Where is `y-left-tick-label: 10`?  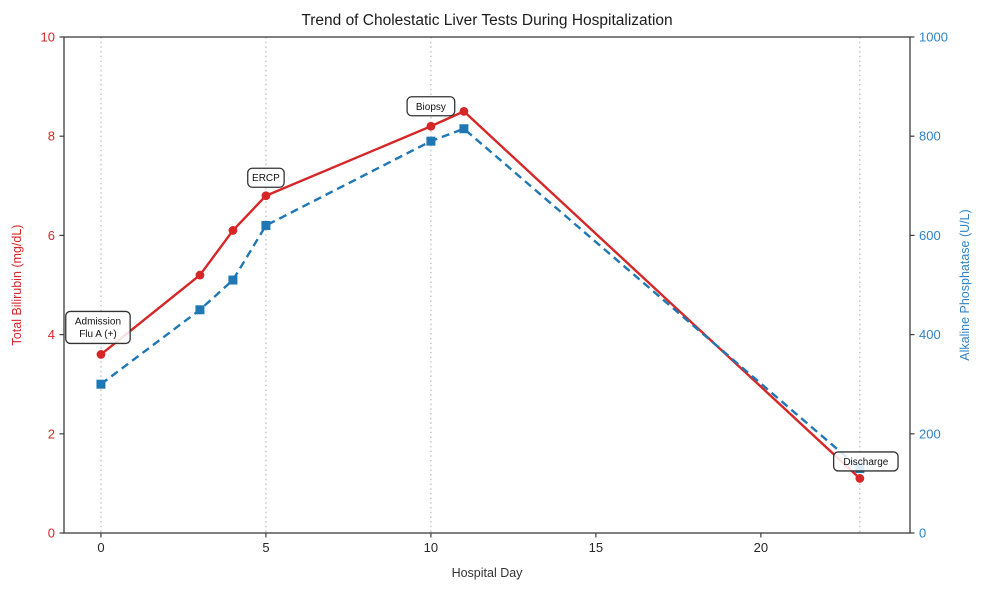
y-left-tick-label: 10 is located at coordinates (48, 37).